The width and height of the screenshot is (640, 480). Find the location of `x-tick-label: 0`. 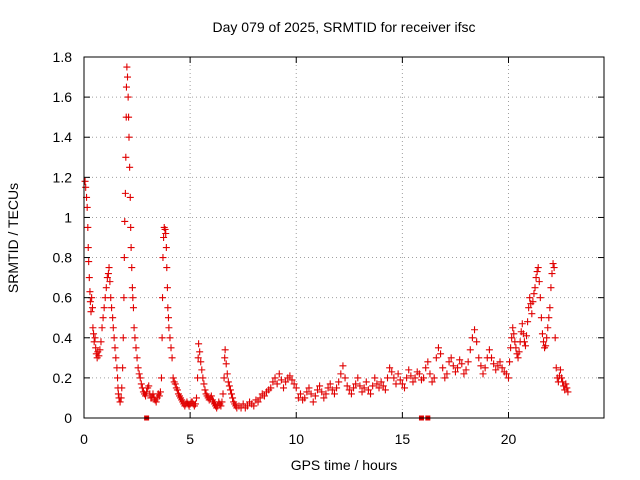

x-tick-label: 0 is located at coordinates (84, 439).